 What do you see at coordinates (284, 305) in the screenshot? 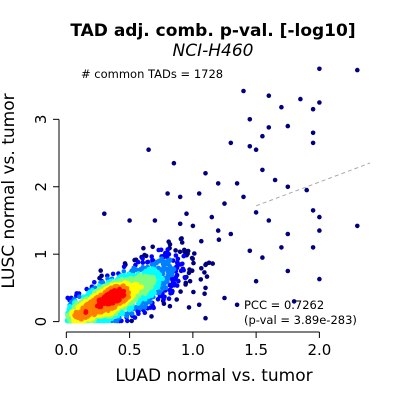
I see `pcc-annotation: PCC = 0.7262` at bounding box center [284, 305].